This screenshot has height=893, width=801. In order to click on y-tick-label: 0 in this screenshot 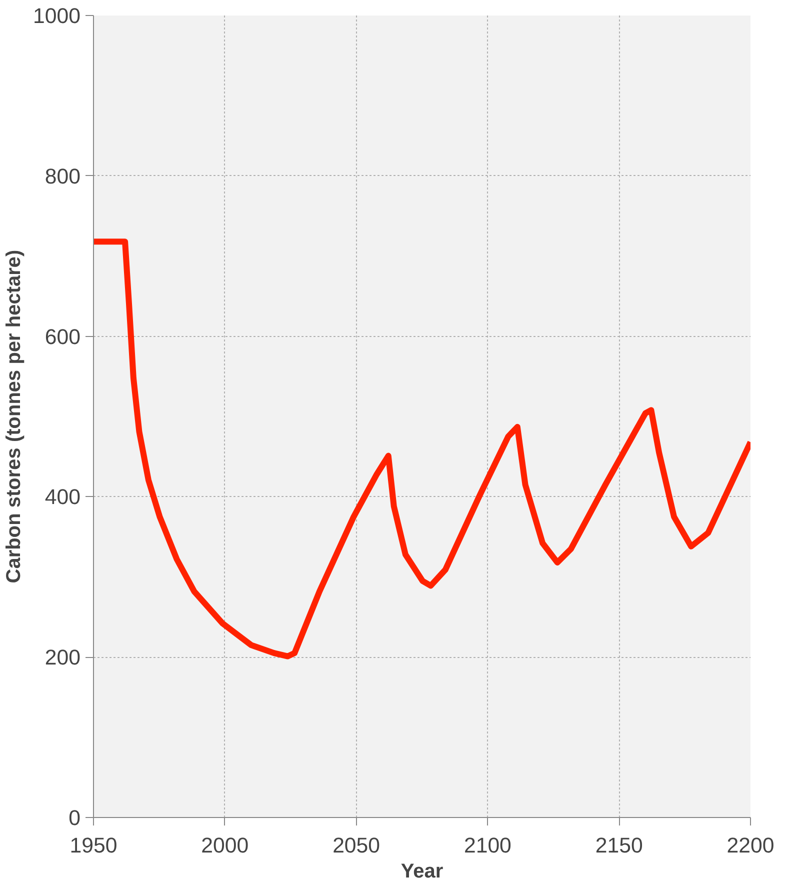, I will do `click(74, 818)`.